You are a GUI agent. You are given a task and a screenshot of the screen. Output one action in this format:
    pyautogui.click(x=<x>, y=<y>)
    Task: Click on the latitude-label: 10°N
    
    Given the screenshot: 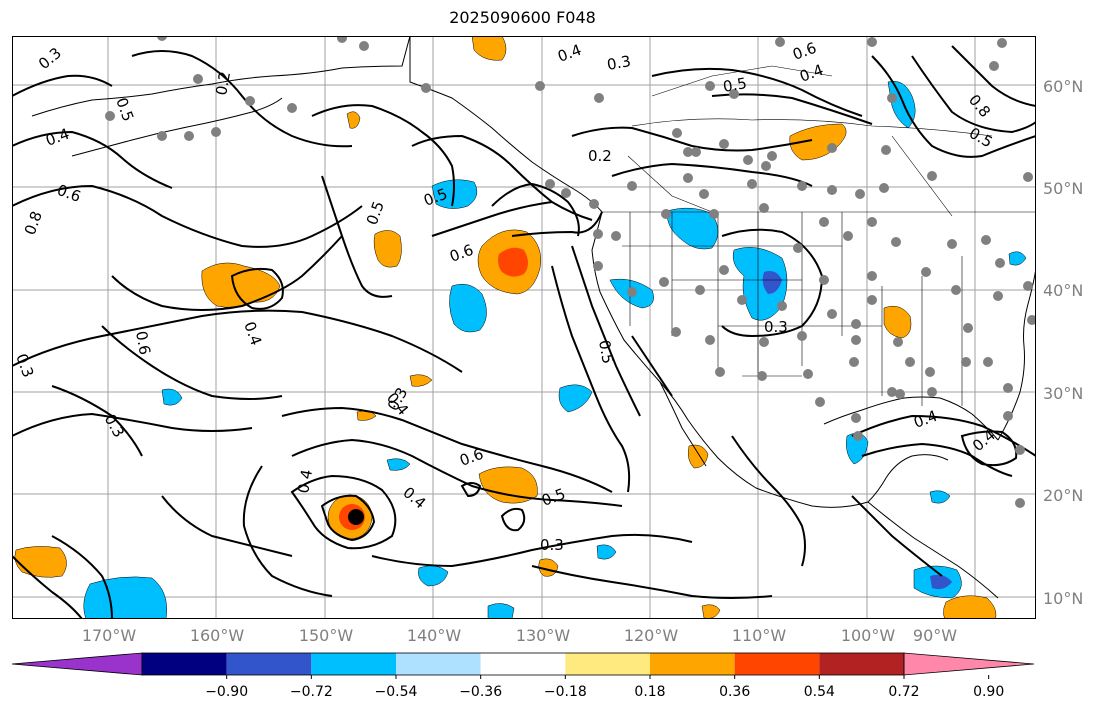 What is the action you would take?
    pyautogui.click(x=1063, y=598)
    